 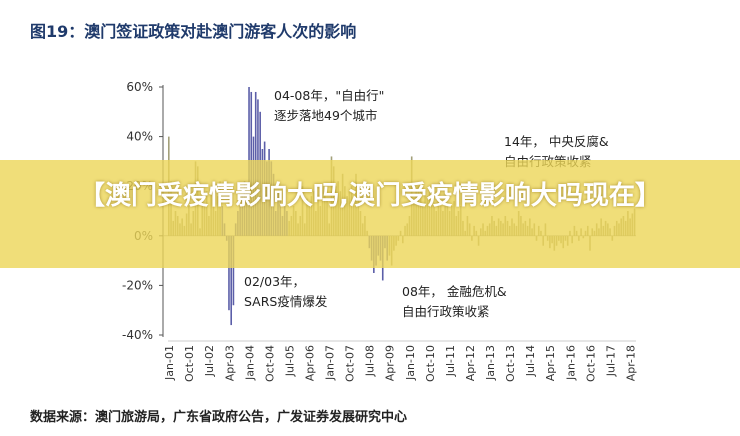 What do you see at coordinates (249, 363) in the screenshot?
I see `x-tick-label: Jan-04` at bounding box center [249, 363].